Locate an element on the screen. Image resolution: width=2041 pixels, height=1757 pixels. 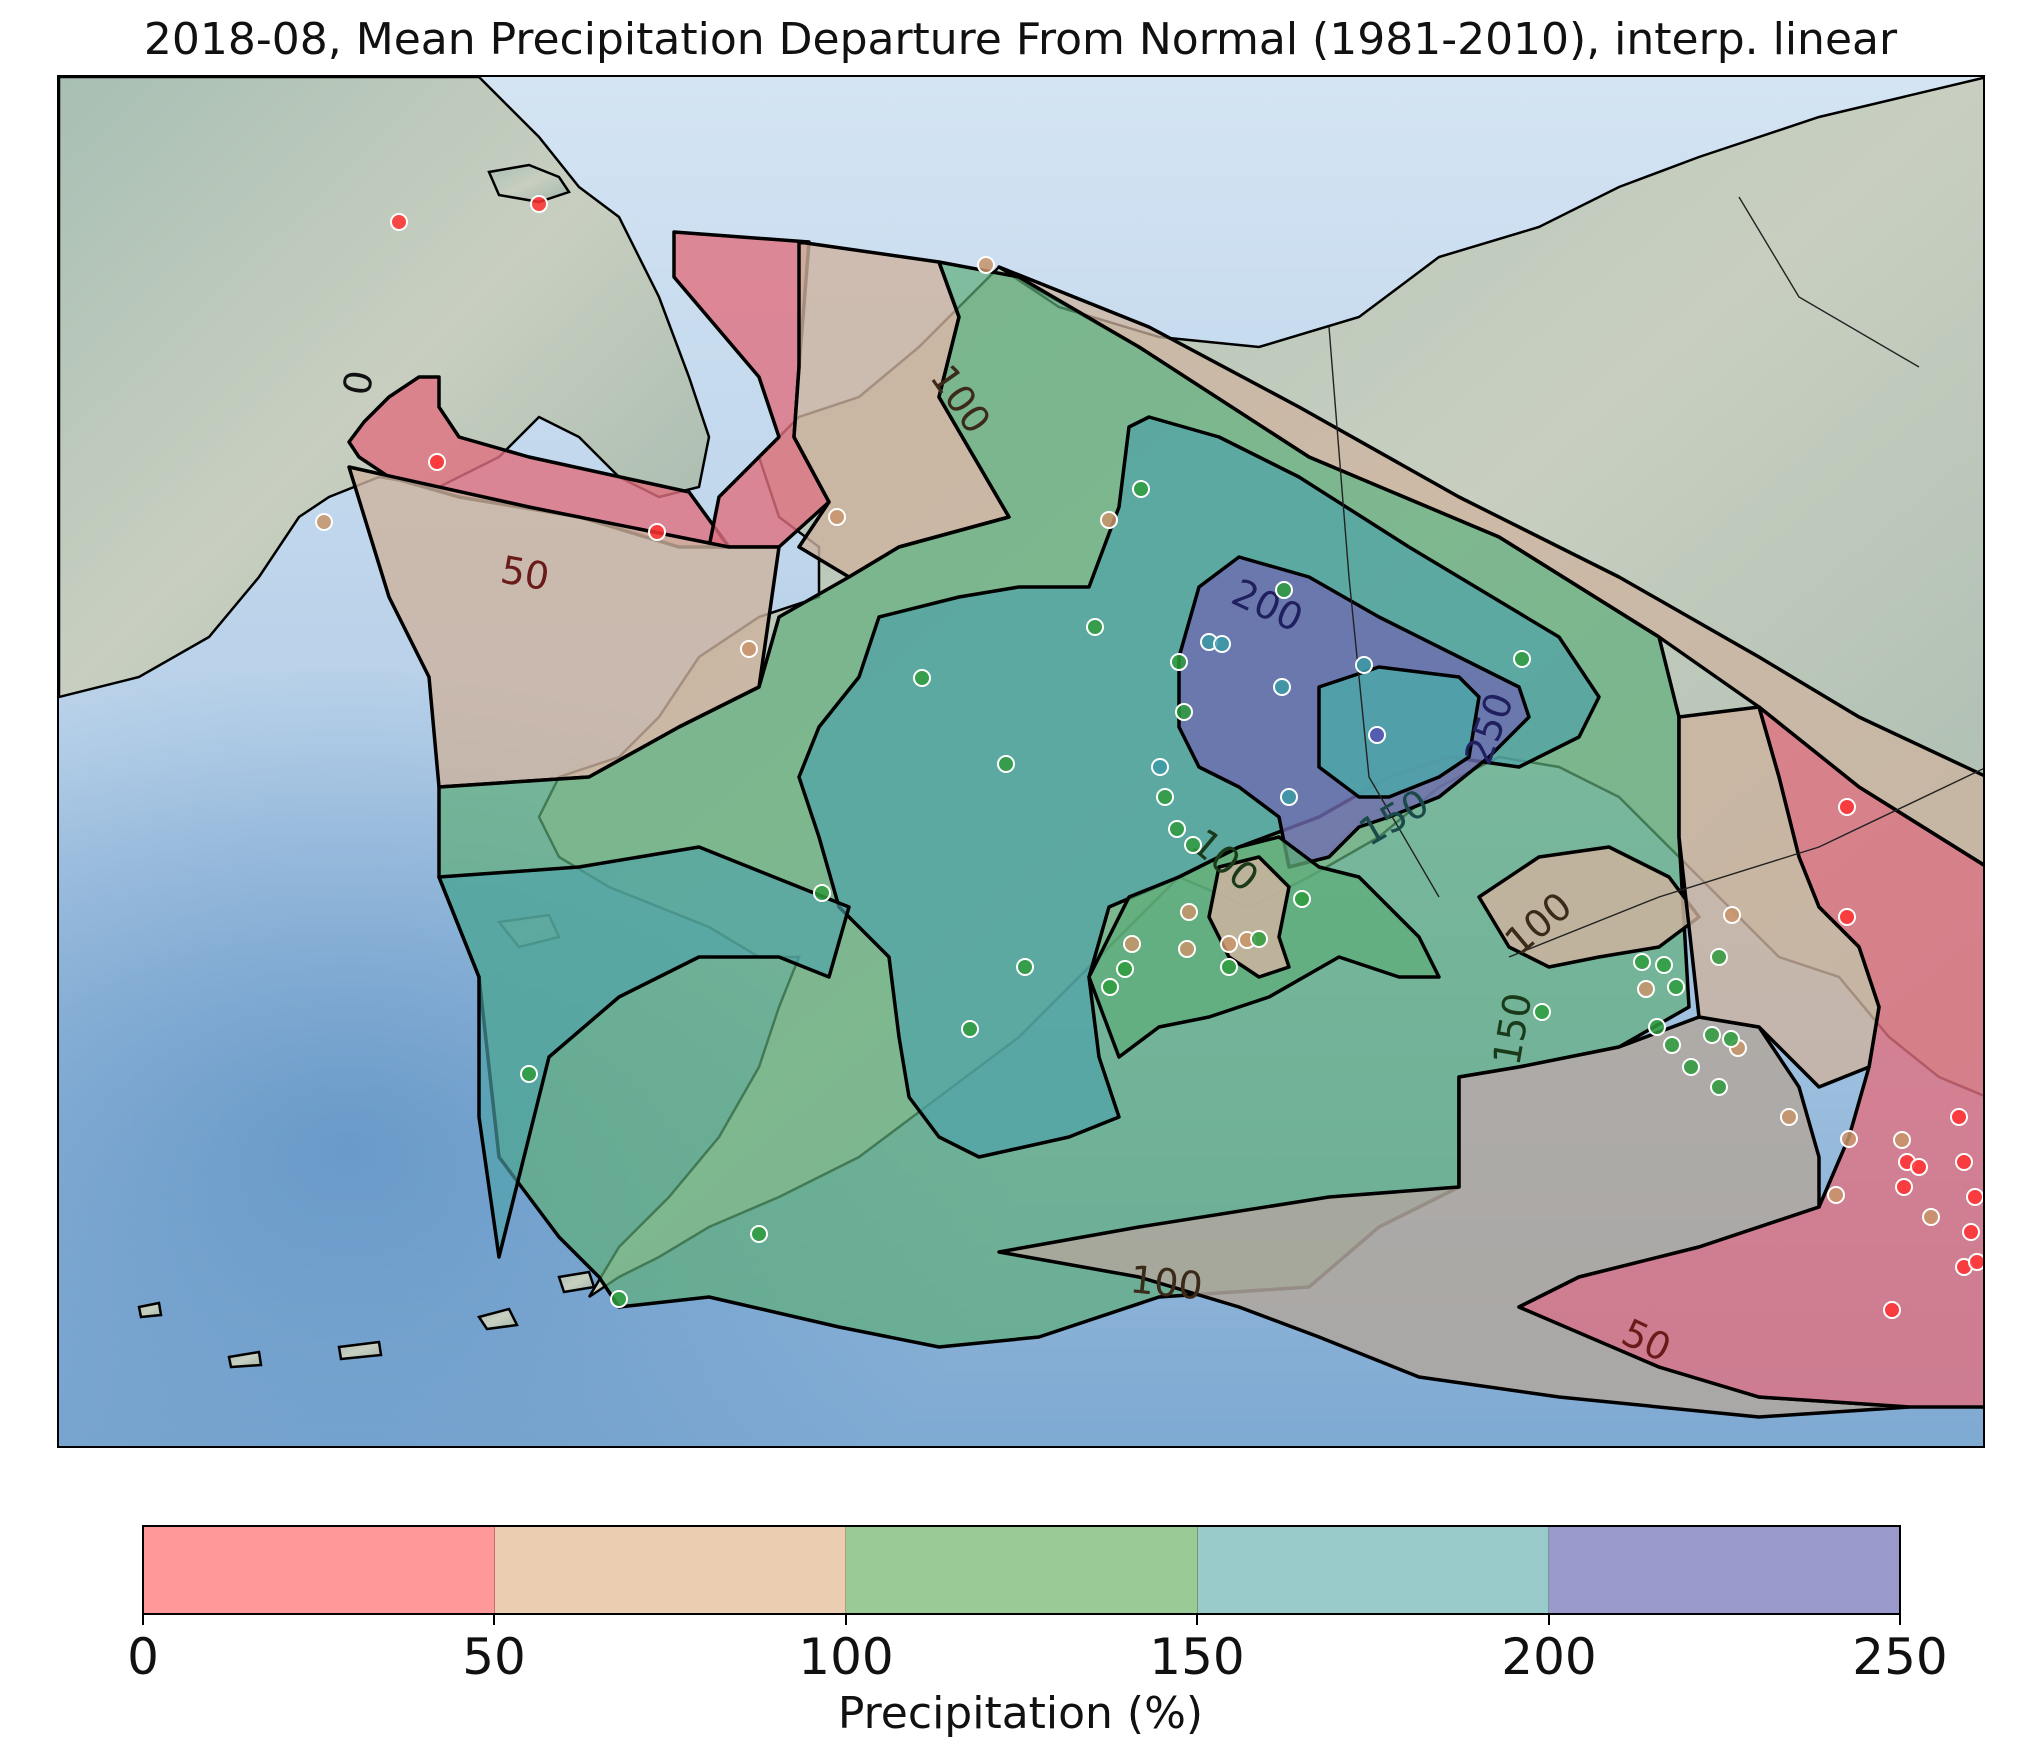
colorbar-tick-label: 0 is located at coordinates (143, 1657).